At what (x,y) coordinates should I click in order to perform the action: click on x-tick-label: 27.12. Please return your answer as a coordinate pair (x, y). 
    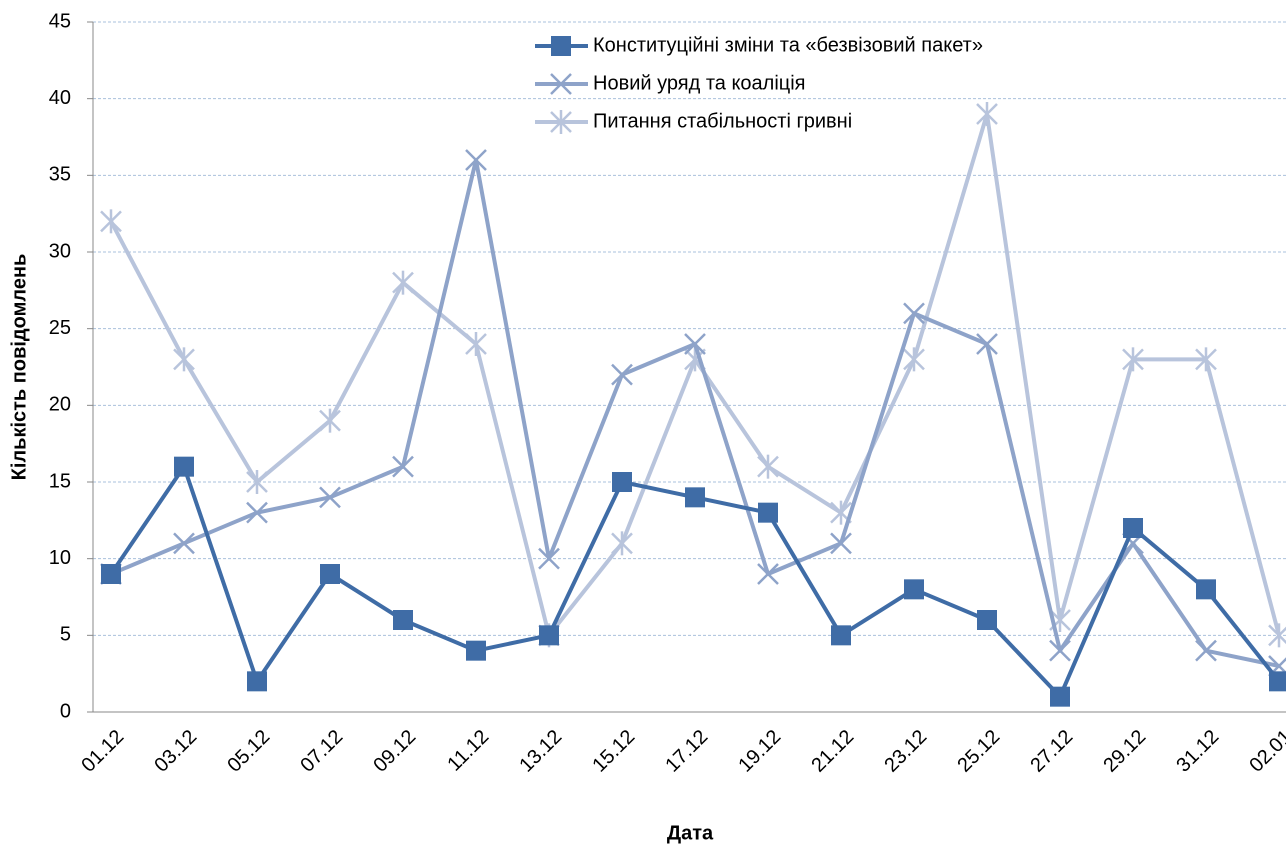
    Looking at the image, I should click on (1051, 751).